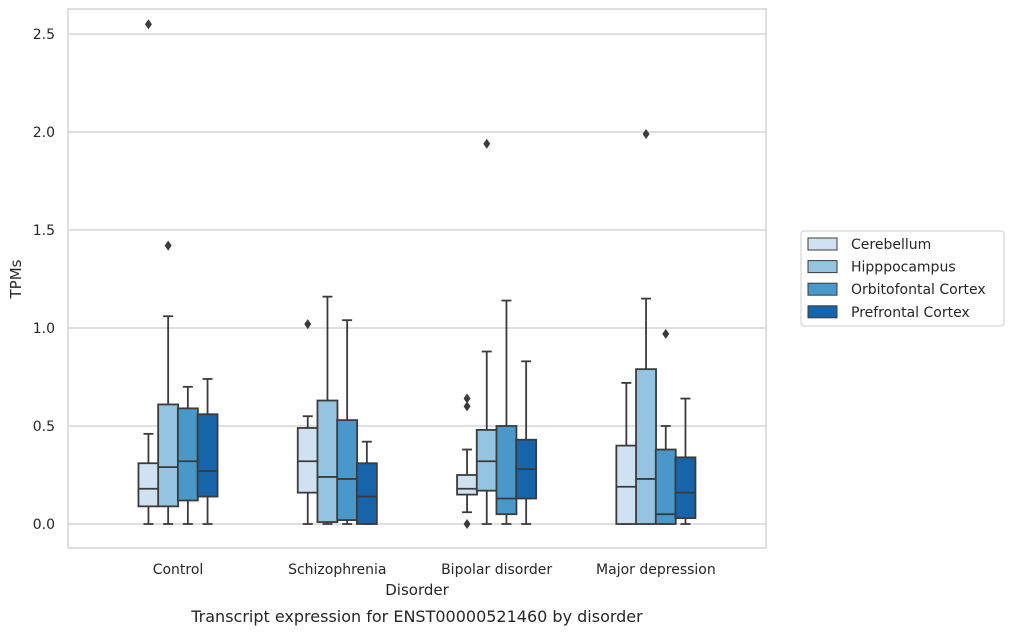 The height and width of the screenshot is (634, 1014). I want to click on x-tick-label: Major depression, so click(656, 570).